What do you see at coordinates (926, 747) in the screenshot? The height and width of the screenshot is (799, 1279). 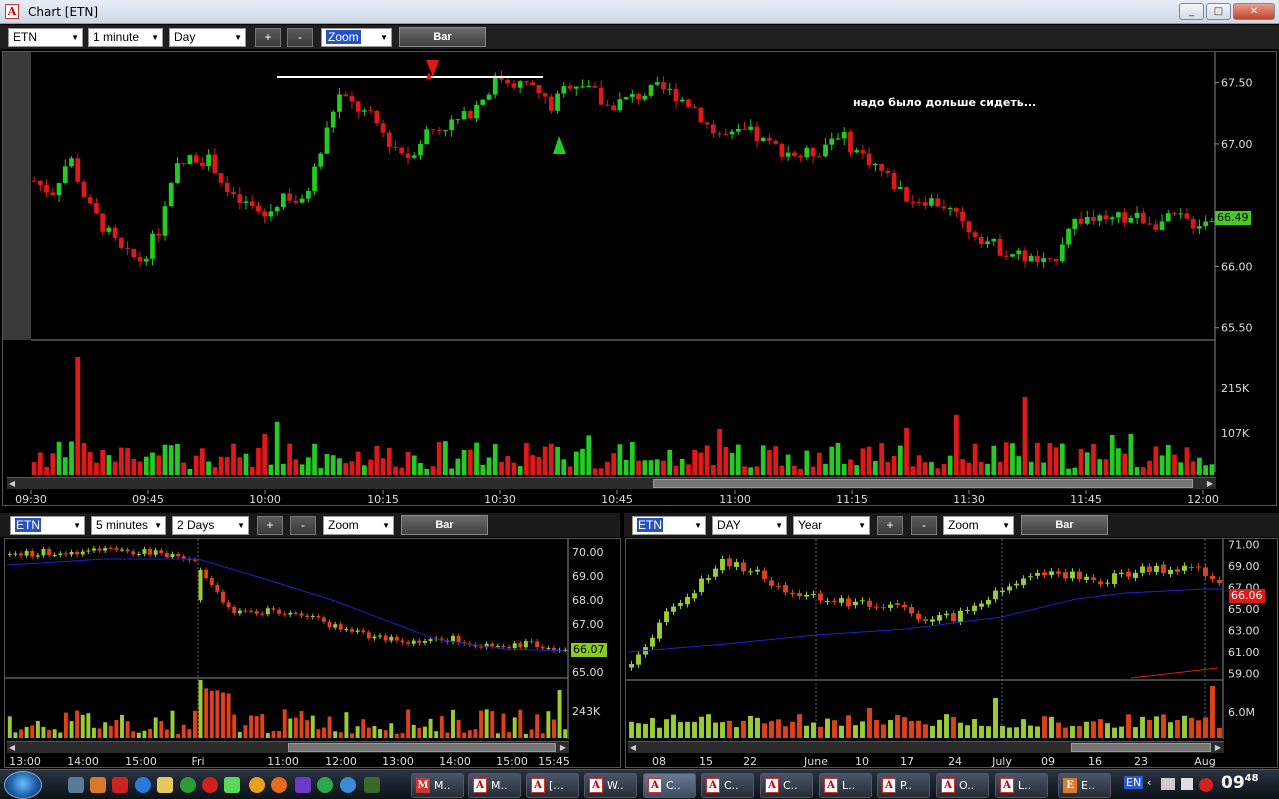 I see `right-scrollbar: ◀ ▶` at bounding box center [926, 747].